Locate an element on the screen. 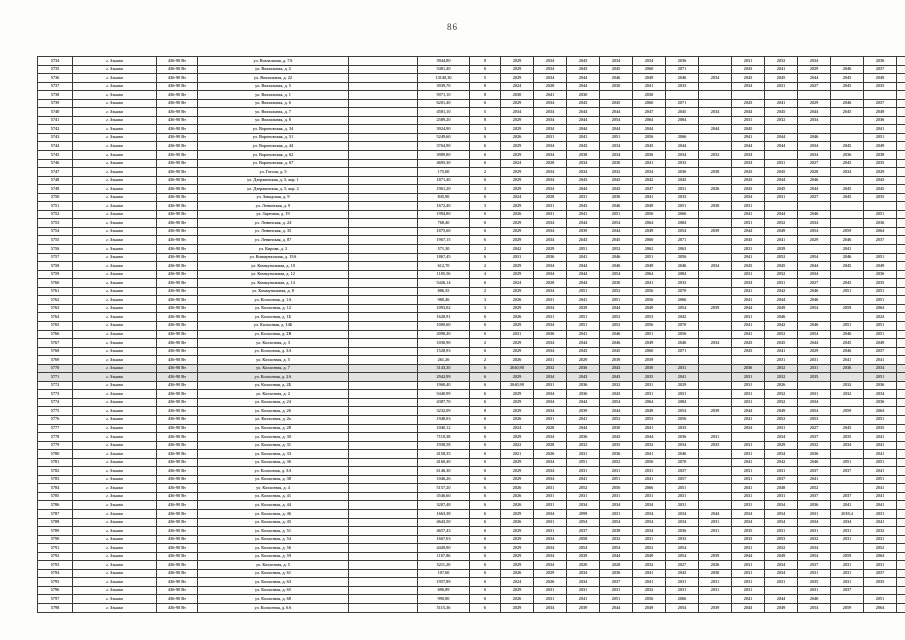 This screenshot has height=640, width=905. planned-year-cell: 2064 is located at coordinates (880, 608).